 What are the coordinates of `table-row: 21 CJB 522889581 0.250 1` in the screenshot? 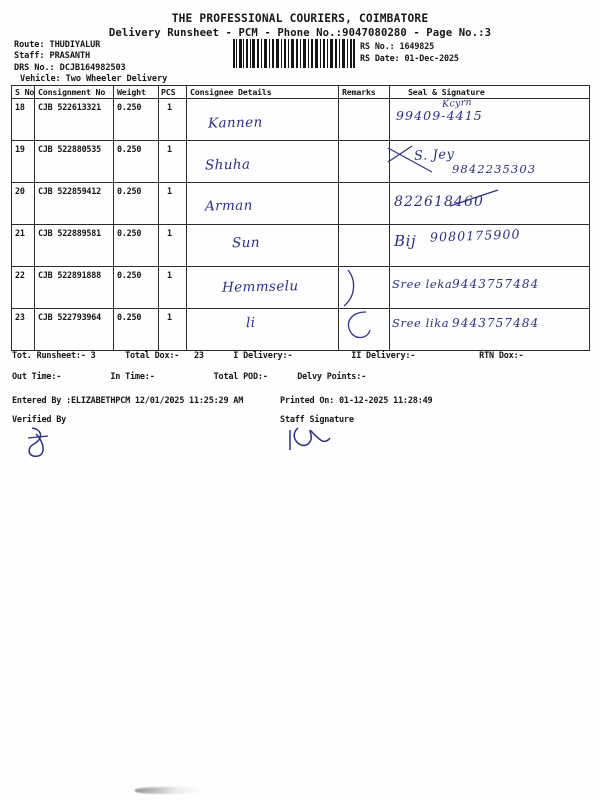 It's located at (300, 245).